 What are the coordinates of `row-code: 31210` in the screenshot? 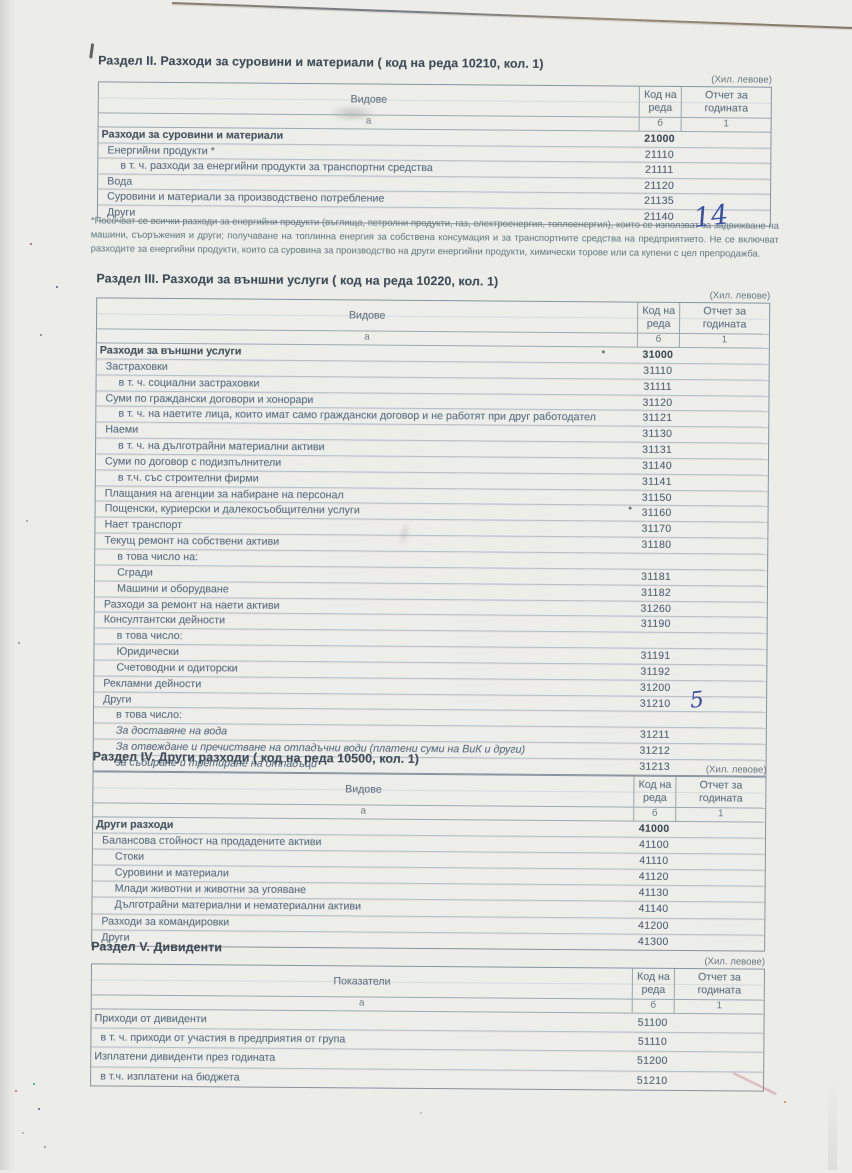 It's located at (655, 703).